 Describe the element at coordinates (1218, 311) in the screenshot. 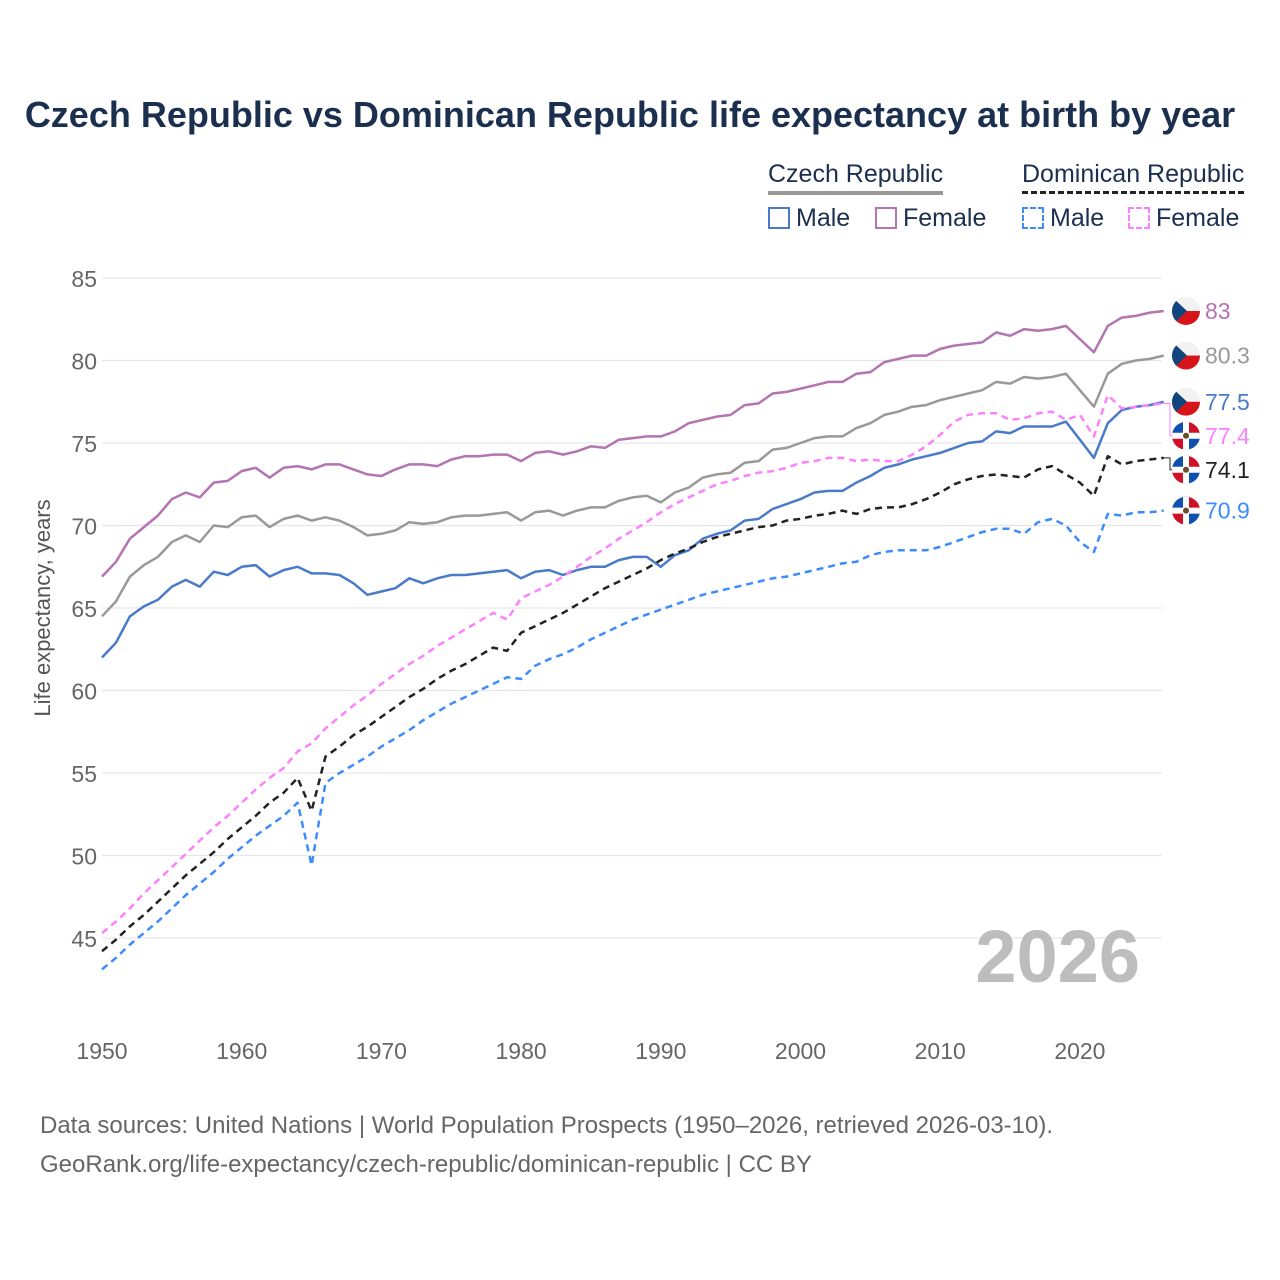

I see `end-value-label: 83` at that location.